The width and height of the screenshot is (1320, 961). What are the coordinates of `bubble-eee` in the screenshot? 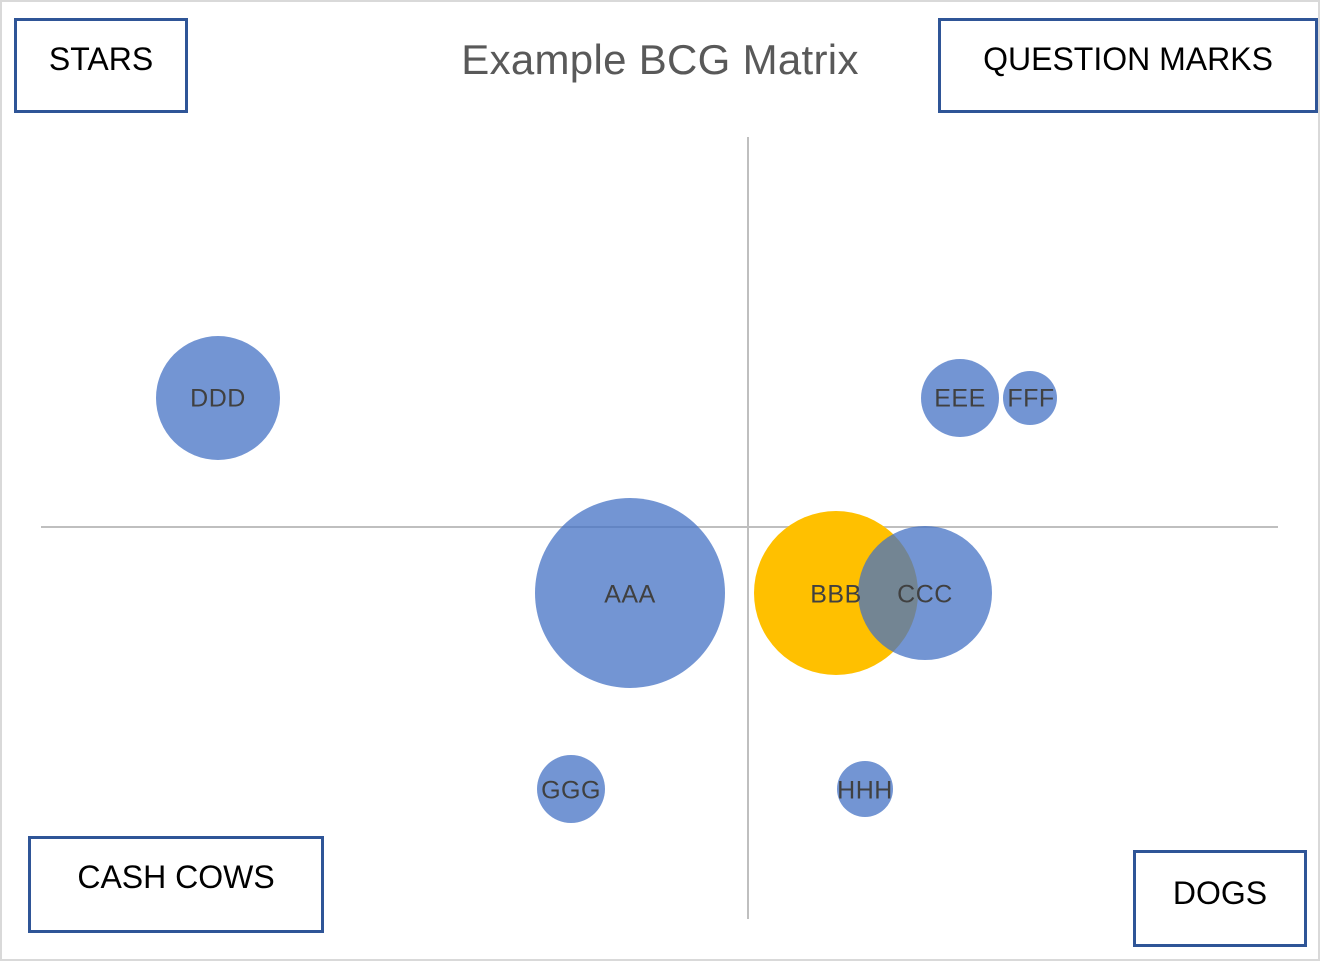 It's located at (960, 398).